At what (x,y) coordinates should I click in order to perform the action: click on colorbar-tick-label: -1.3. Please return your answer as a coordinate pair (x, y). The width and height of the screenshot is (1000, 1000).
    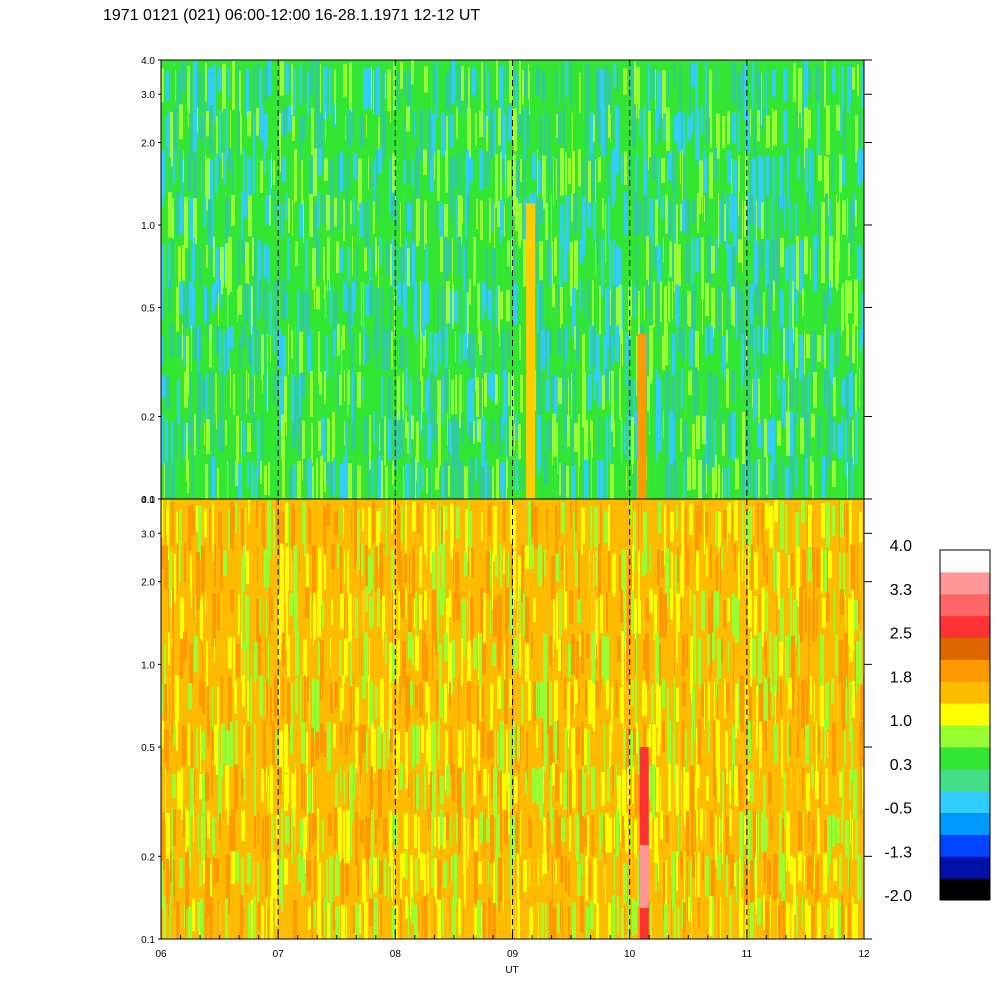
    Looking at the image, I should click on (898, 852).